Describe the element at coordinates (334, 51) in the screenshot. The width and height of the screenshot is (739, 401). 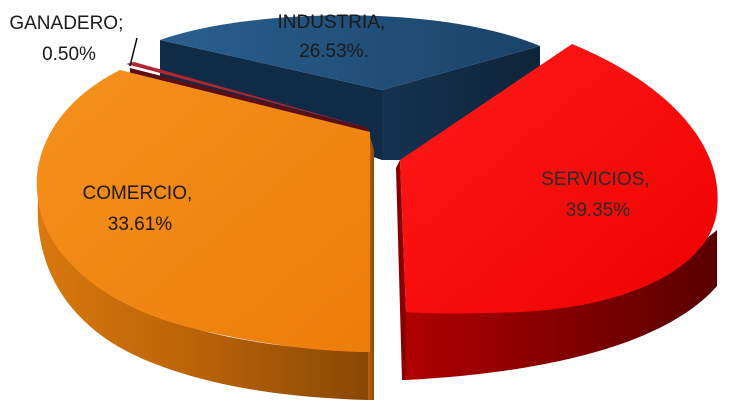
I see `label-industria-value: 26.53%.` at that location.